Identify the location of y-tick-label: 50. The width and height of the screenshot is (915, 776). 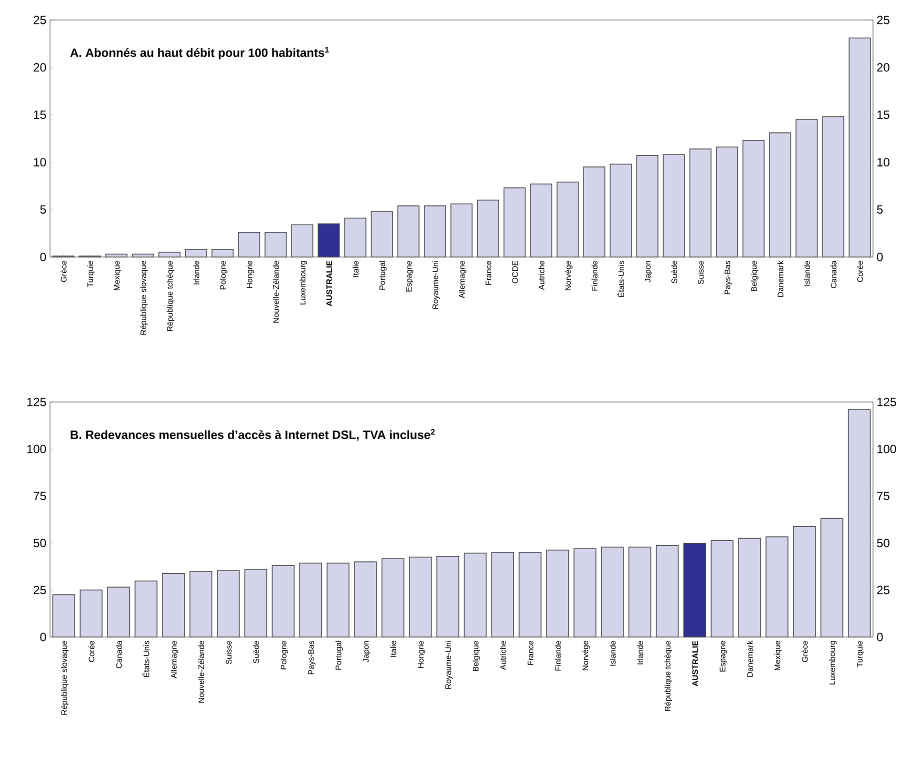
(883, 543).